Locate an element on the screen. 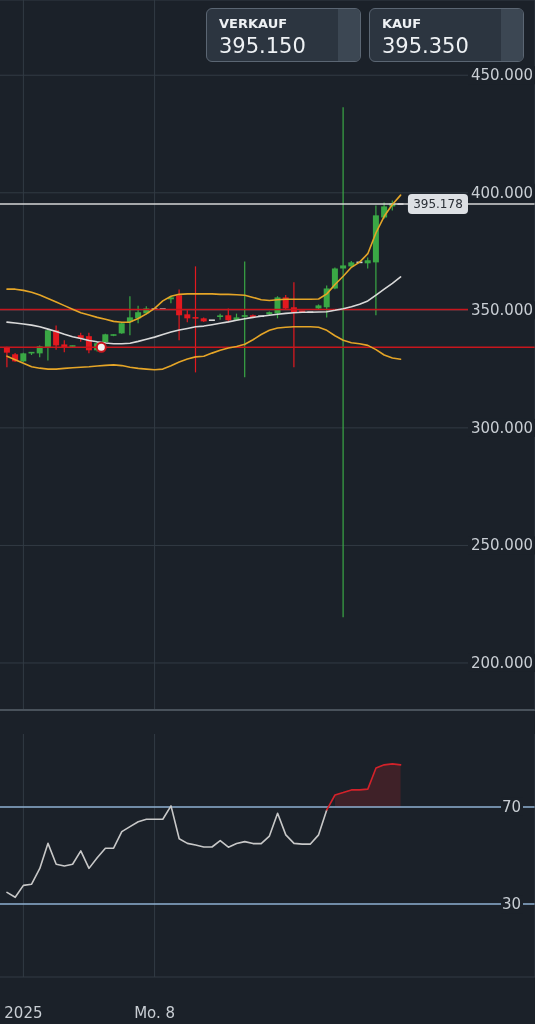 The image size is (535, 1024). annotation: VERKAUF is located at coordinates (253, 24).